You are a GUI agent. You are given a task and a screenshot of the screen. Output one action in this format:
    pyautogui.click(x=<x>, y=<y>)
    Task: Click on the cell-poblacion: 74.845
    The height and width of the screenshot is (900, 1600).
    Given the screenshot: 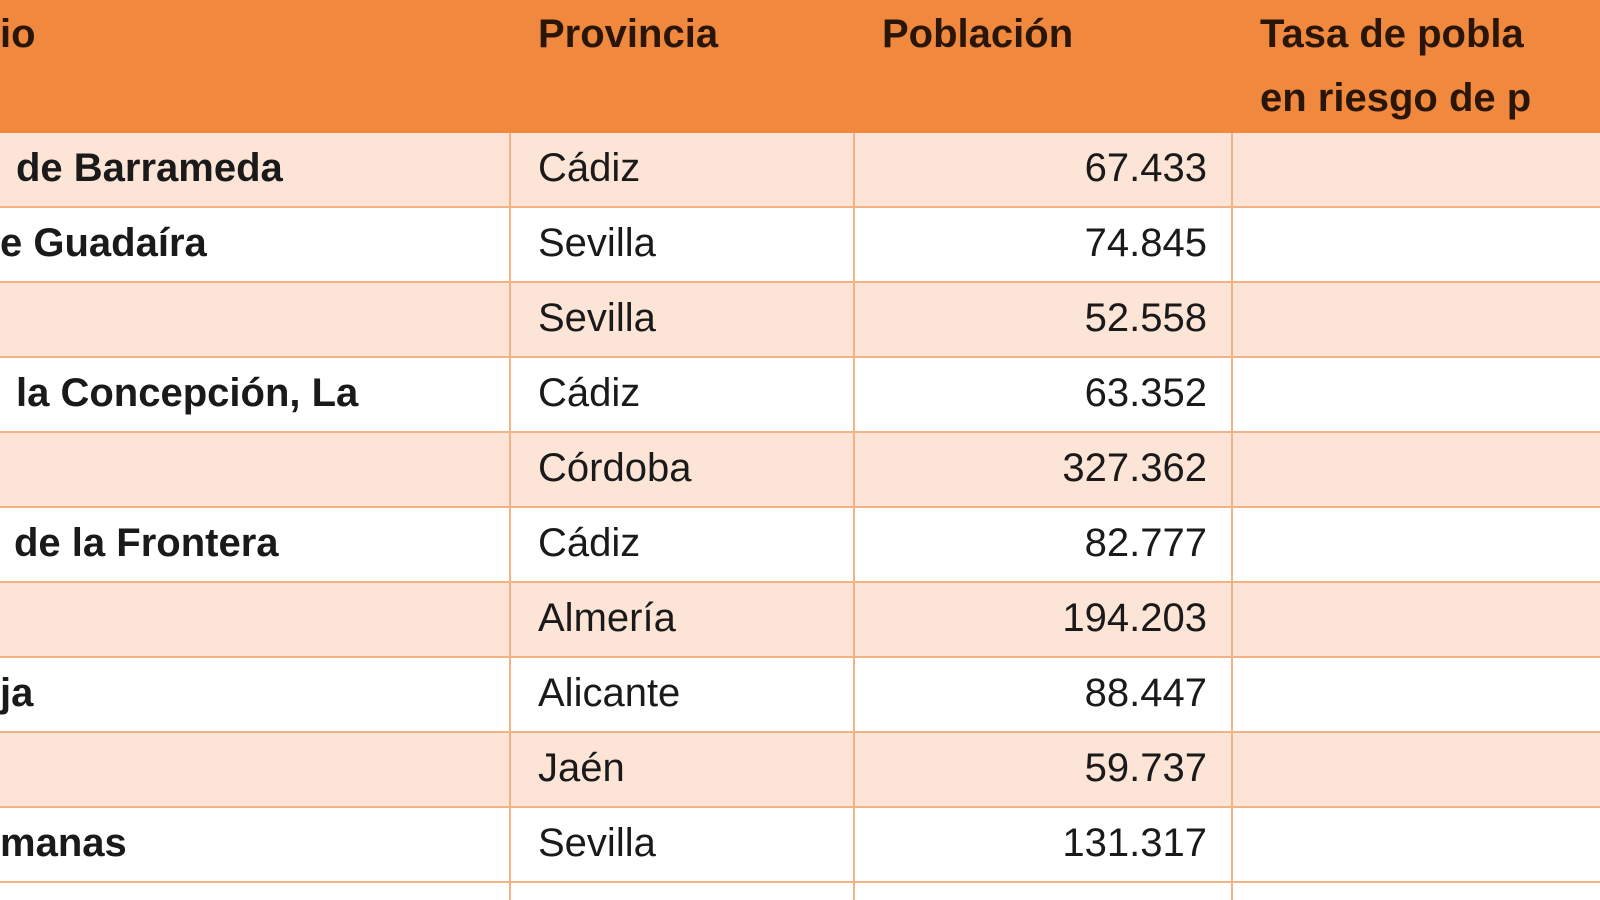 What is the action you would take?
    pyautogui.click(x=1145, y=243)
    